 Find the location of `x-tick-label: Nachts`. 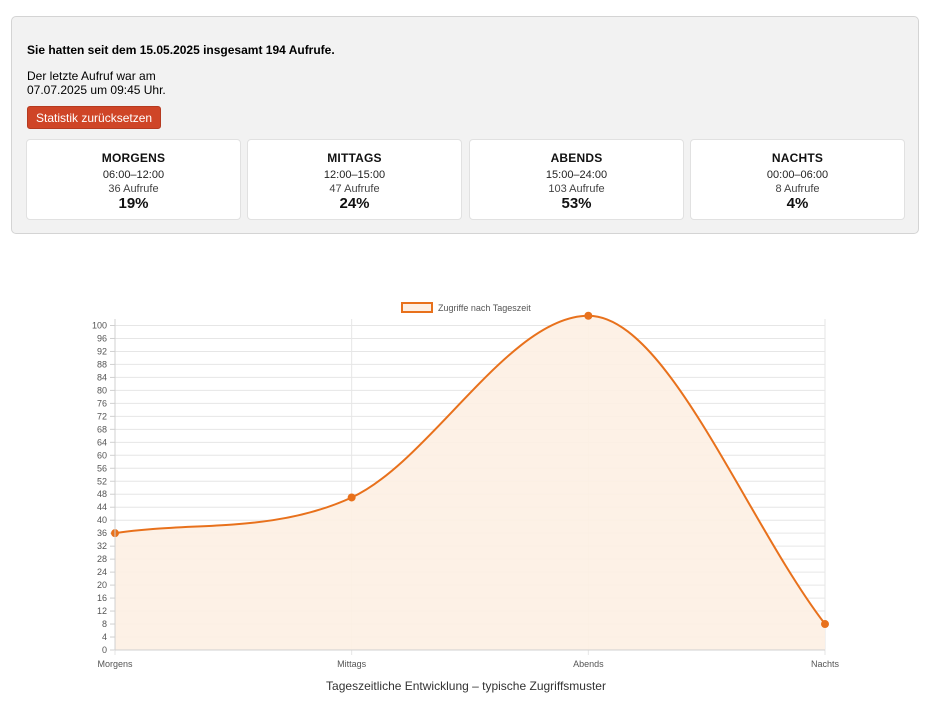

x-tick-label: Nachts is located at coordinates (825, 664).